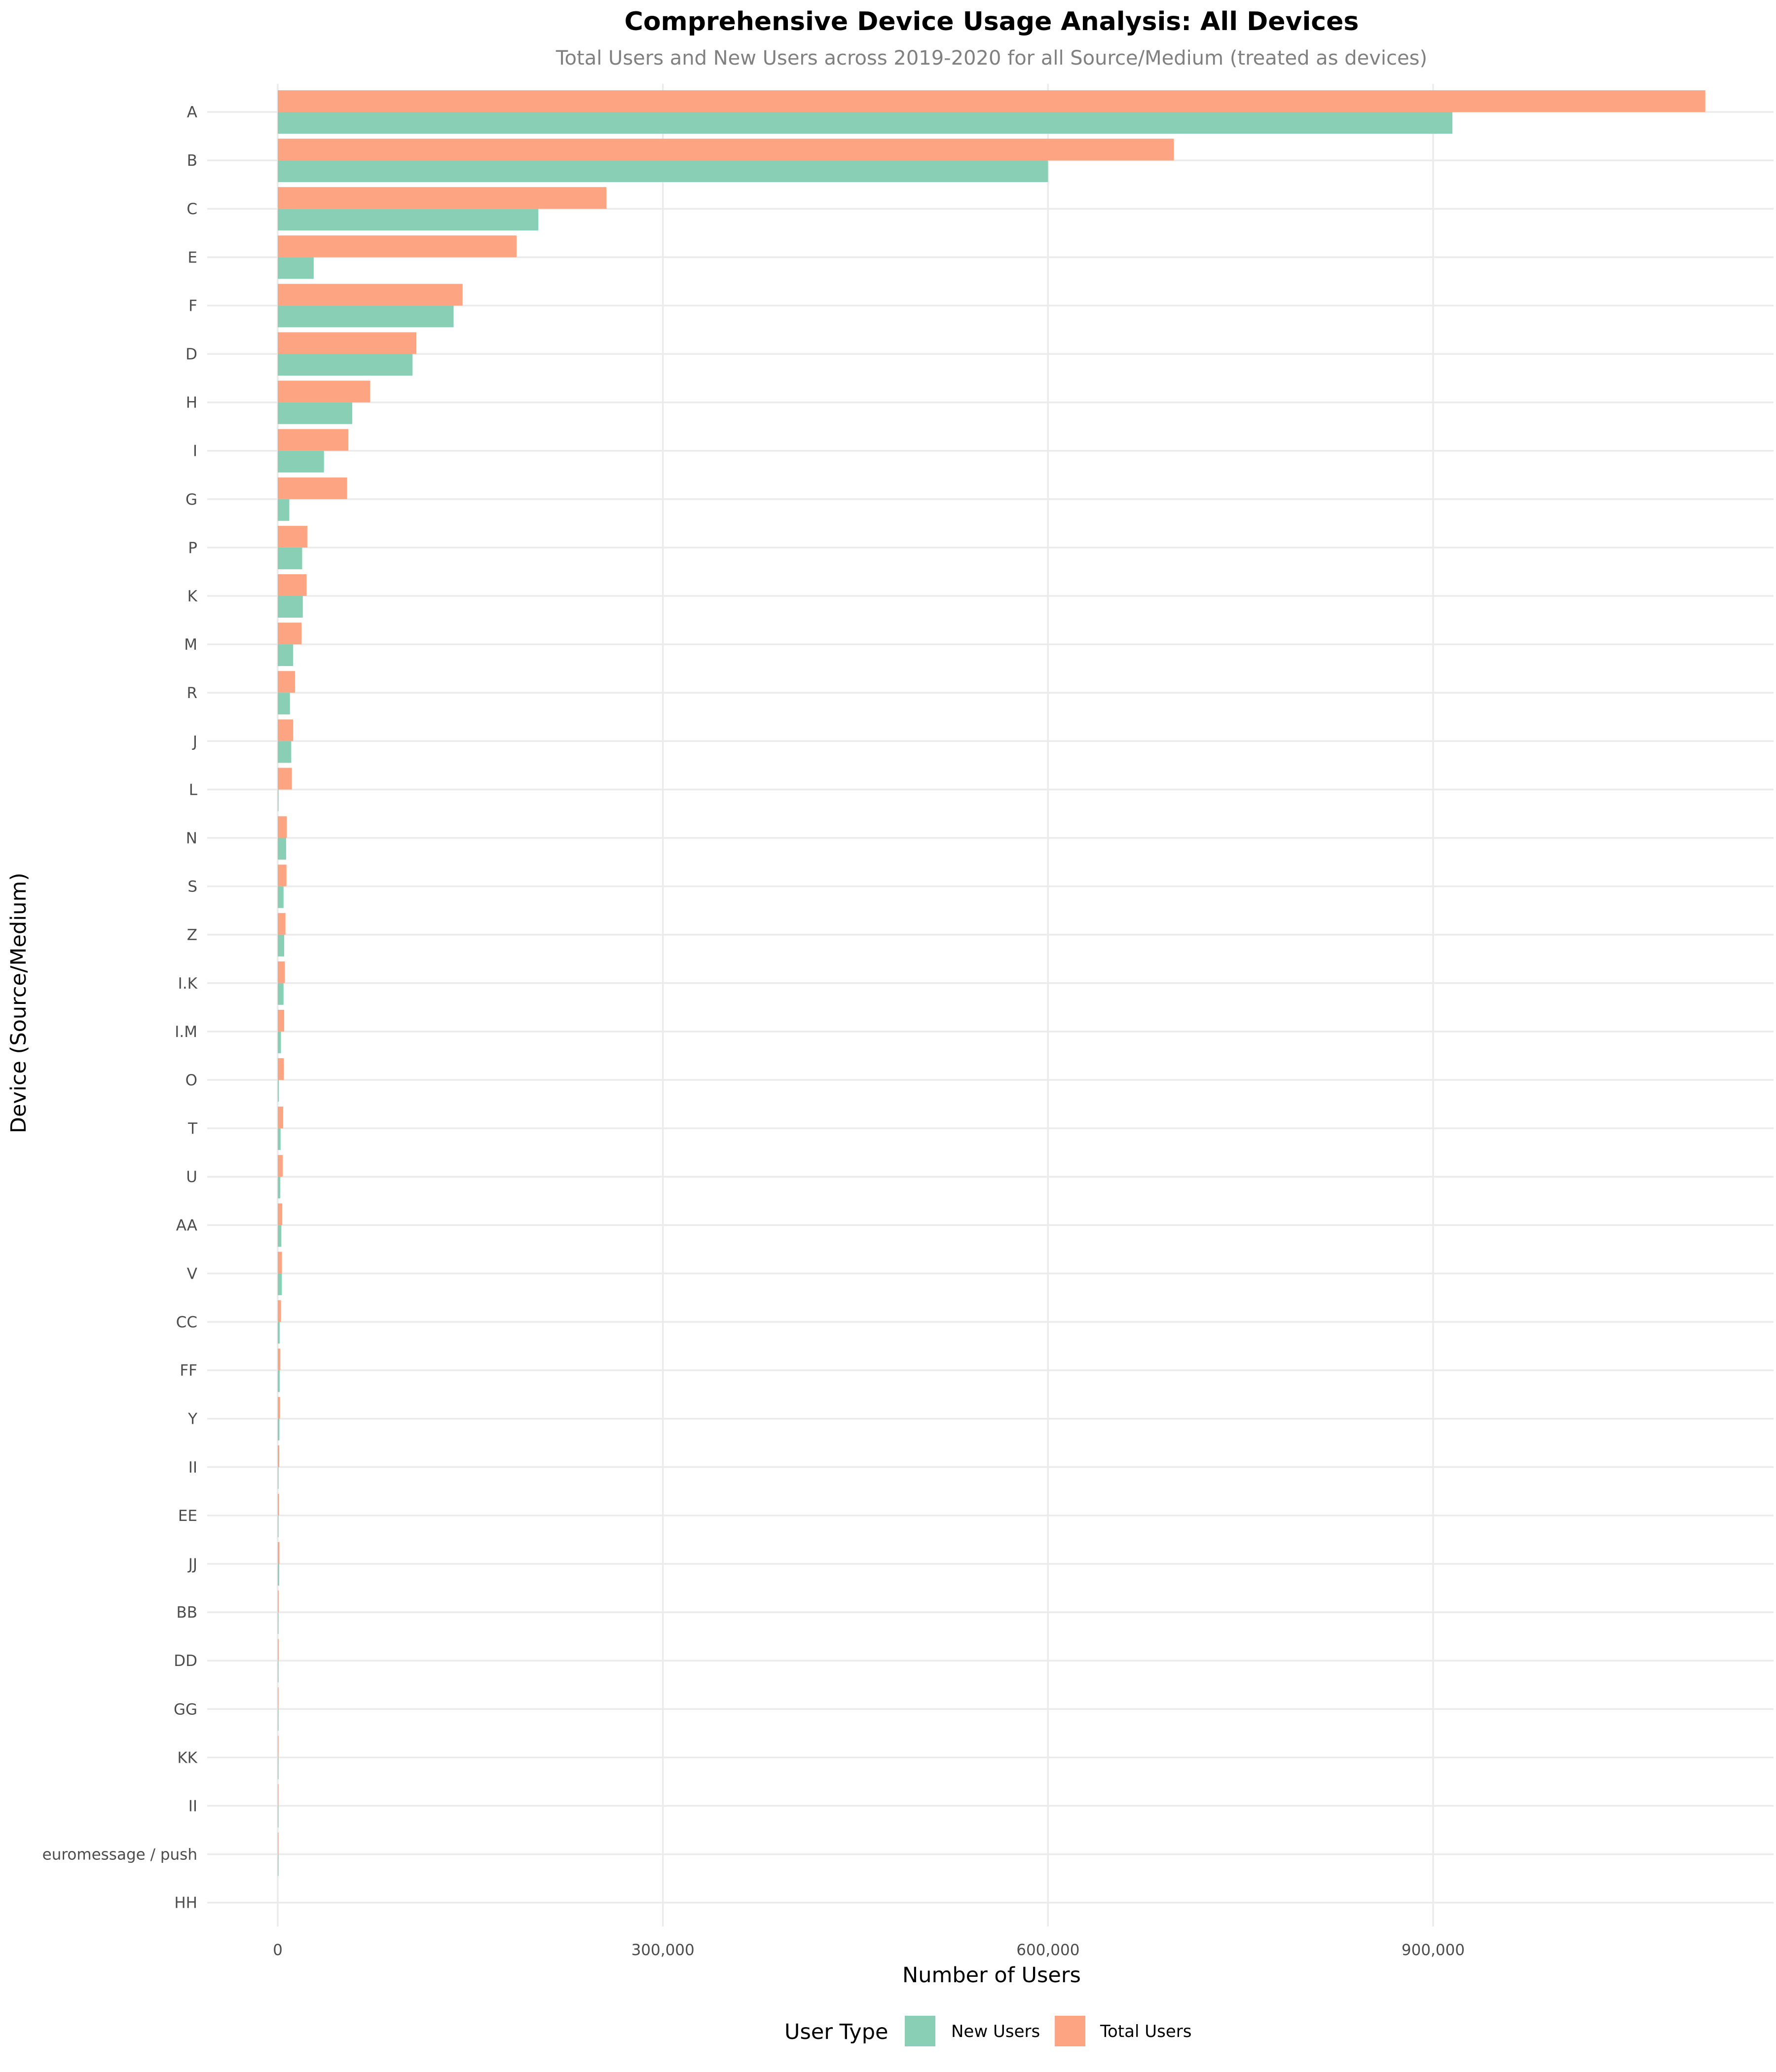  Describe the element at coordinates (191, 355) in the screenshot. I see `y-tick-label: D` at that location.